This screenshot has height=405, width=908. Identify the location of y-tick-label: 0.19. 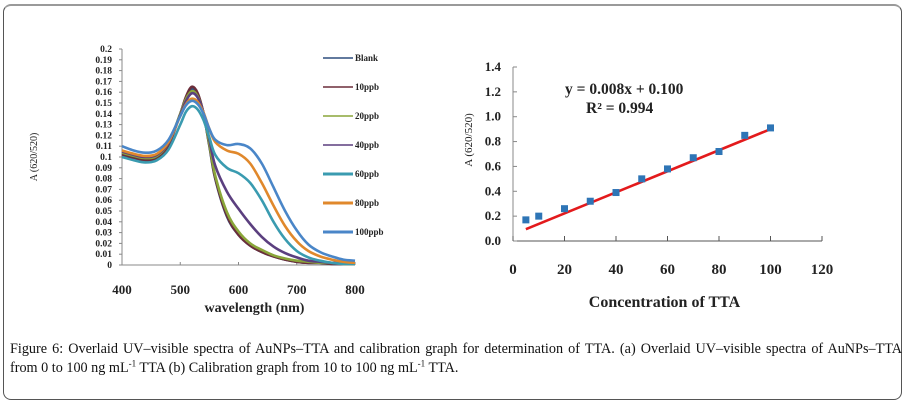
(103, 61).